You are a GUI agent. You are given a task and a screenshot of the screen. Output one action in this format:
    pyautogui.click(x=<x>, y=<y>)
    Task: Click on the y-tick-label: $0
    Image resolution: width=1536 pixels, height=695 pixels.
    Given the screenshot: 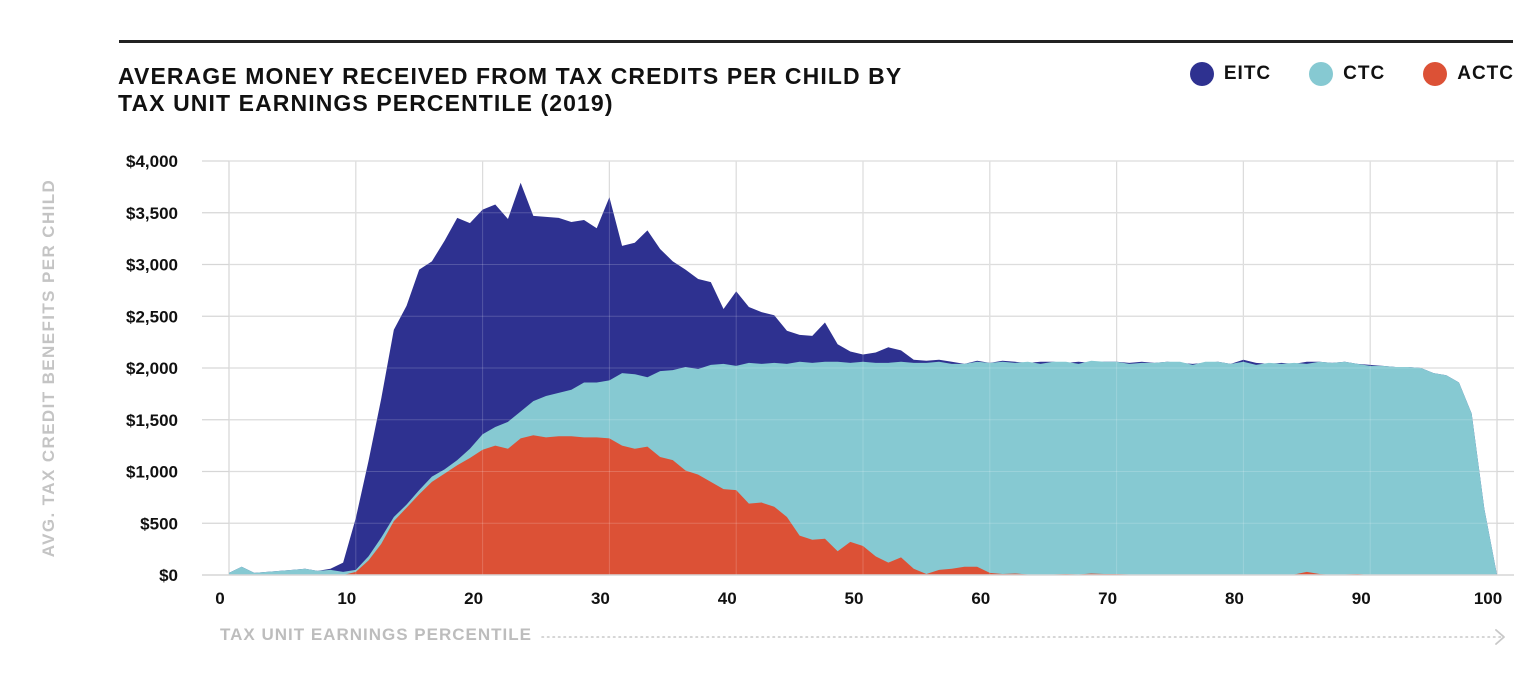 What is the action you would take?
    pyautogui.click(x=168, y=575)
    